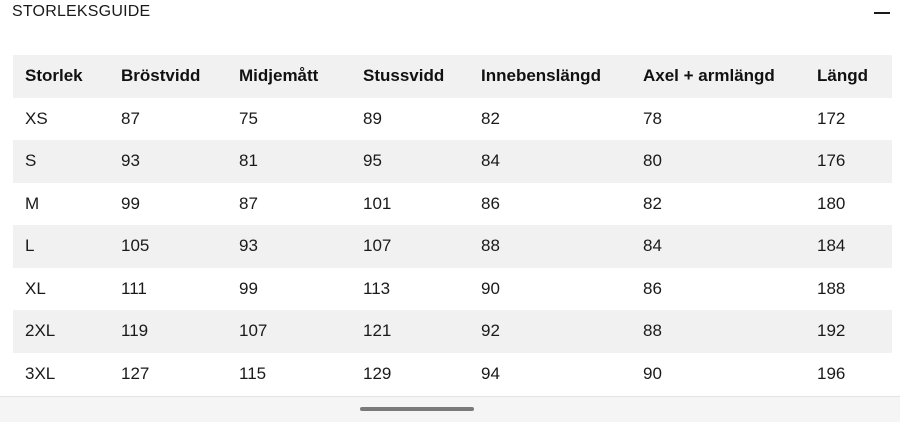  Describe the element at coordinates (31, 161) in the screenshot. I see `table-cell: S` at that location.